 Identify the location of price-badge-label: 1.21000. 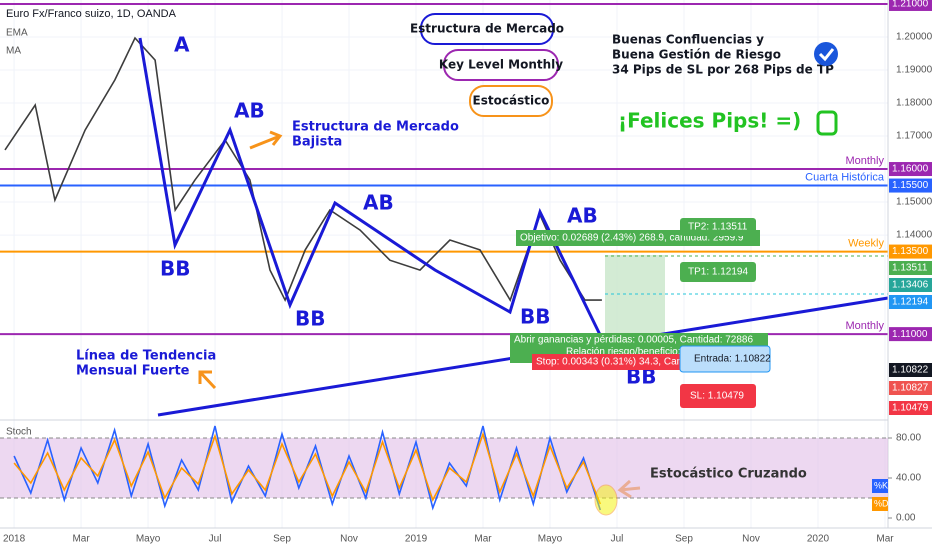
(910, 5).